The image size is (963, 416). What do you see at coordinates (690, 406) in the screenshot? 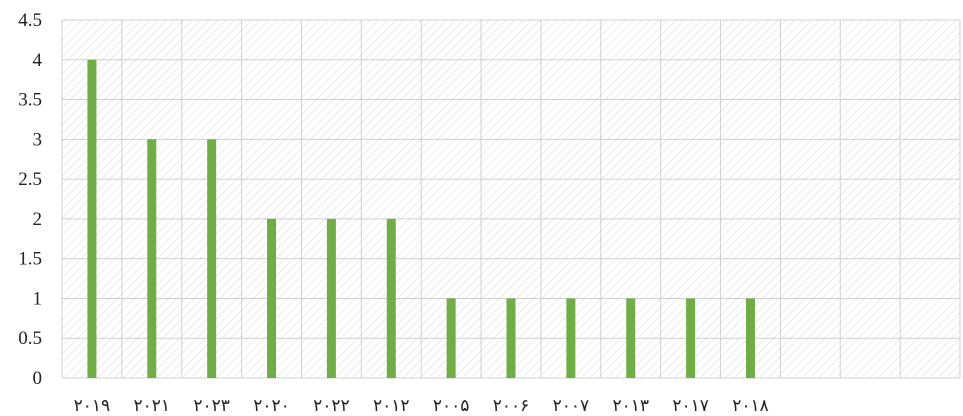
I see `x-tick-label: ۲۰۱۷` at bounding box center [690, 406].